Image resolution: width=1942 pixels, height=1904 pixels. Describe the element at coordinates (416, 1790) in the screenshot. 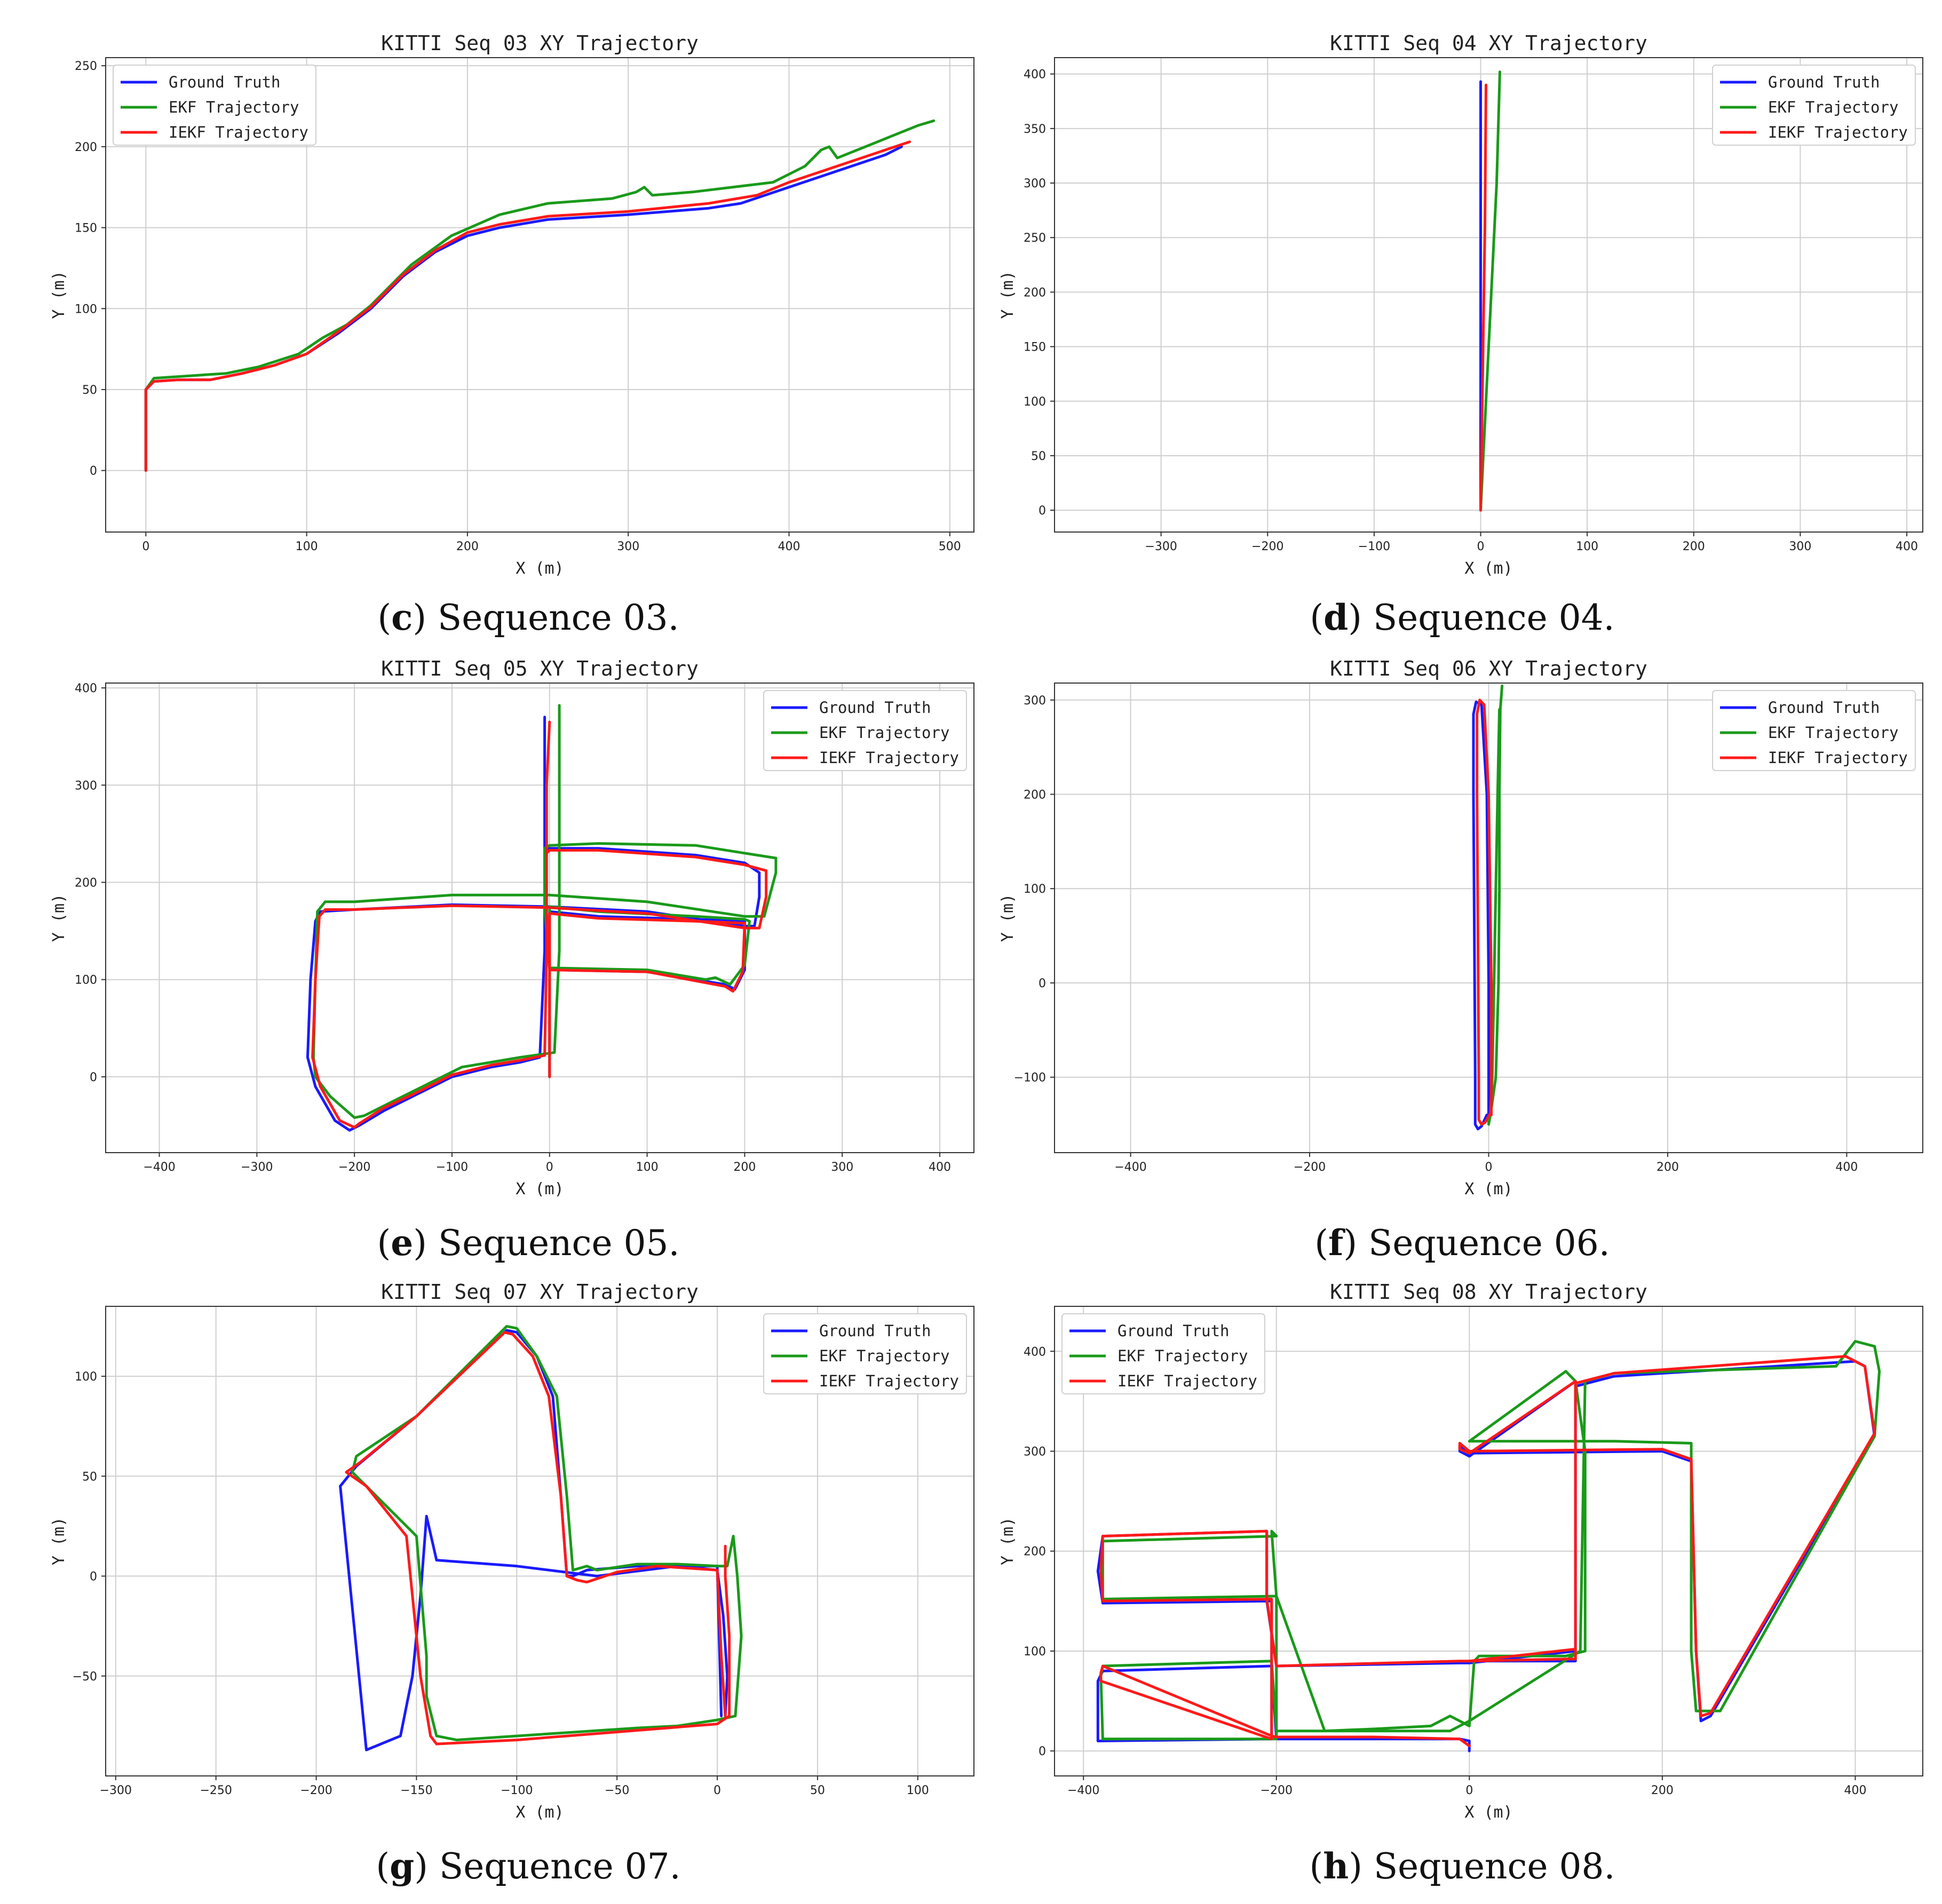

I see `x-tick-label: −150` at that location.